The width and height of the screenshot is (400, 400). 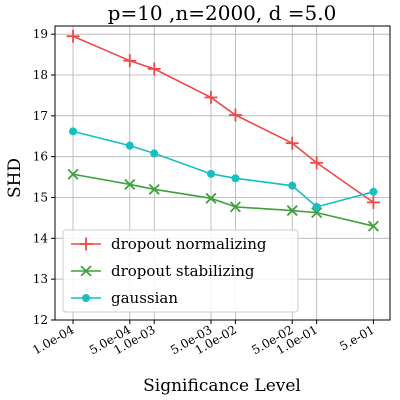 What do you see at coordinates (222, 386) in the screenshot?
I see `x-axis-label: Significance Level` at bounding box center [222, 386].